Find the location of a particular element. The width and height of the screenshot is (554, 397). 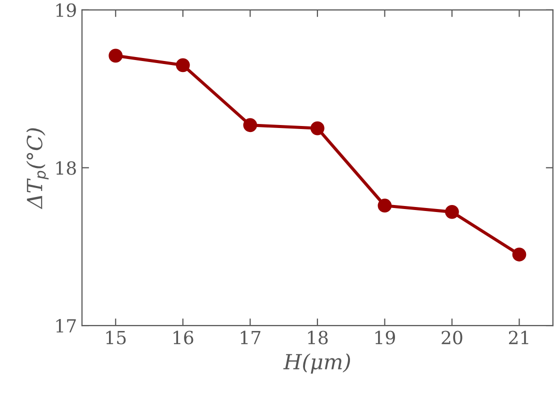

x-tick-label: 15 is located at coordinates (116, 337).